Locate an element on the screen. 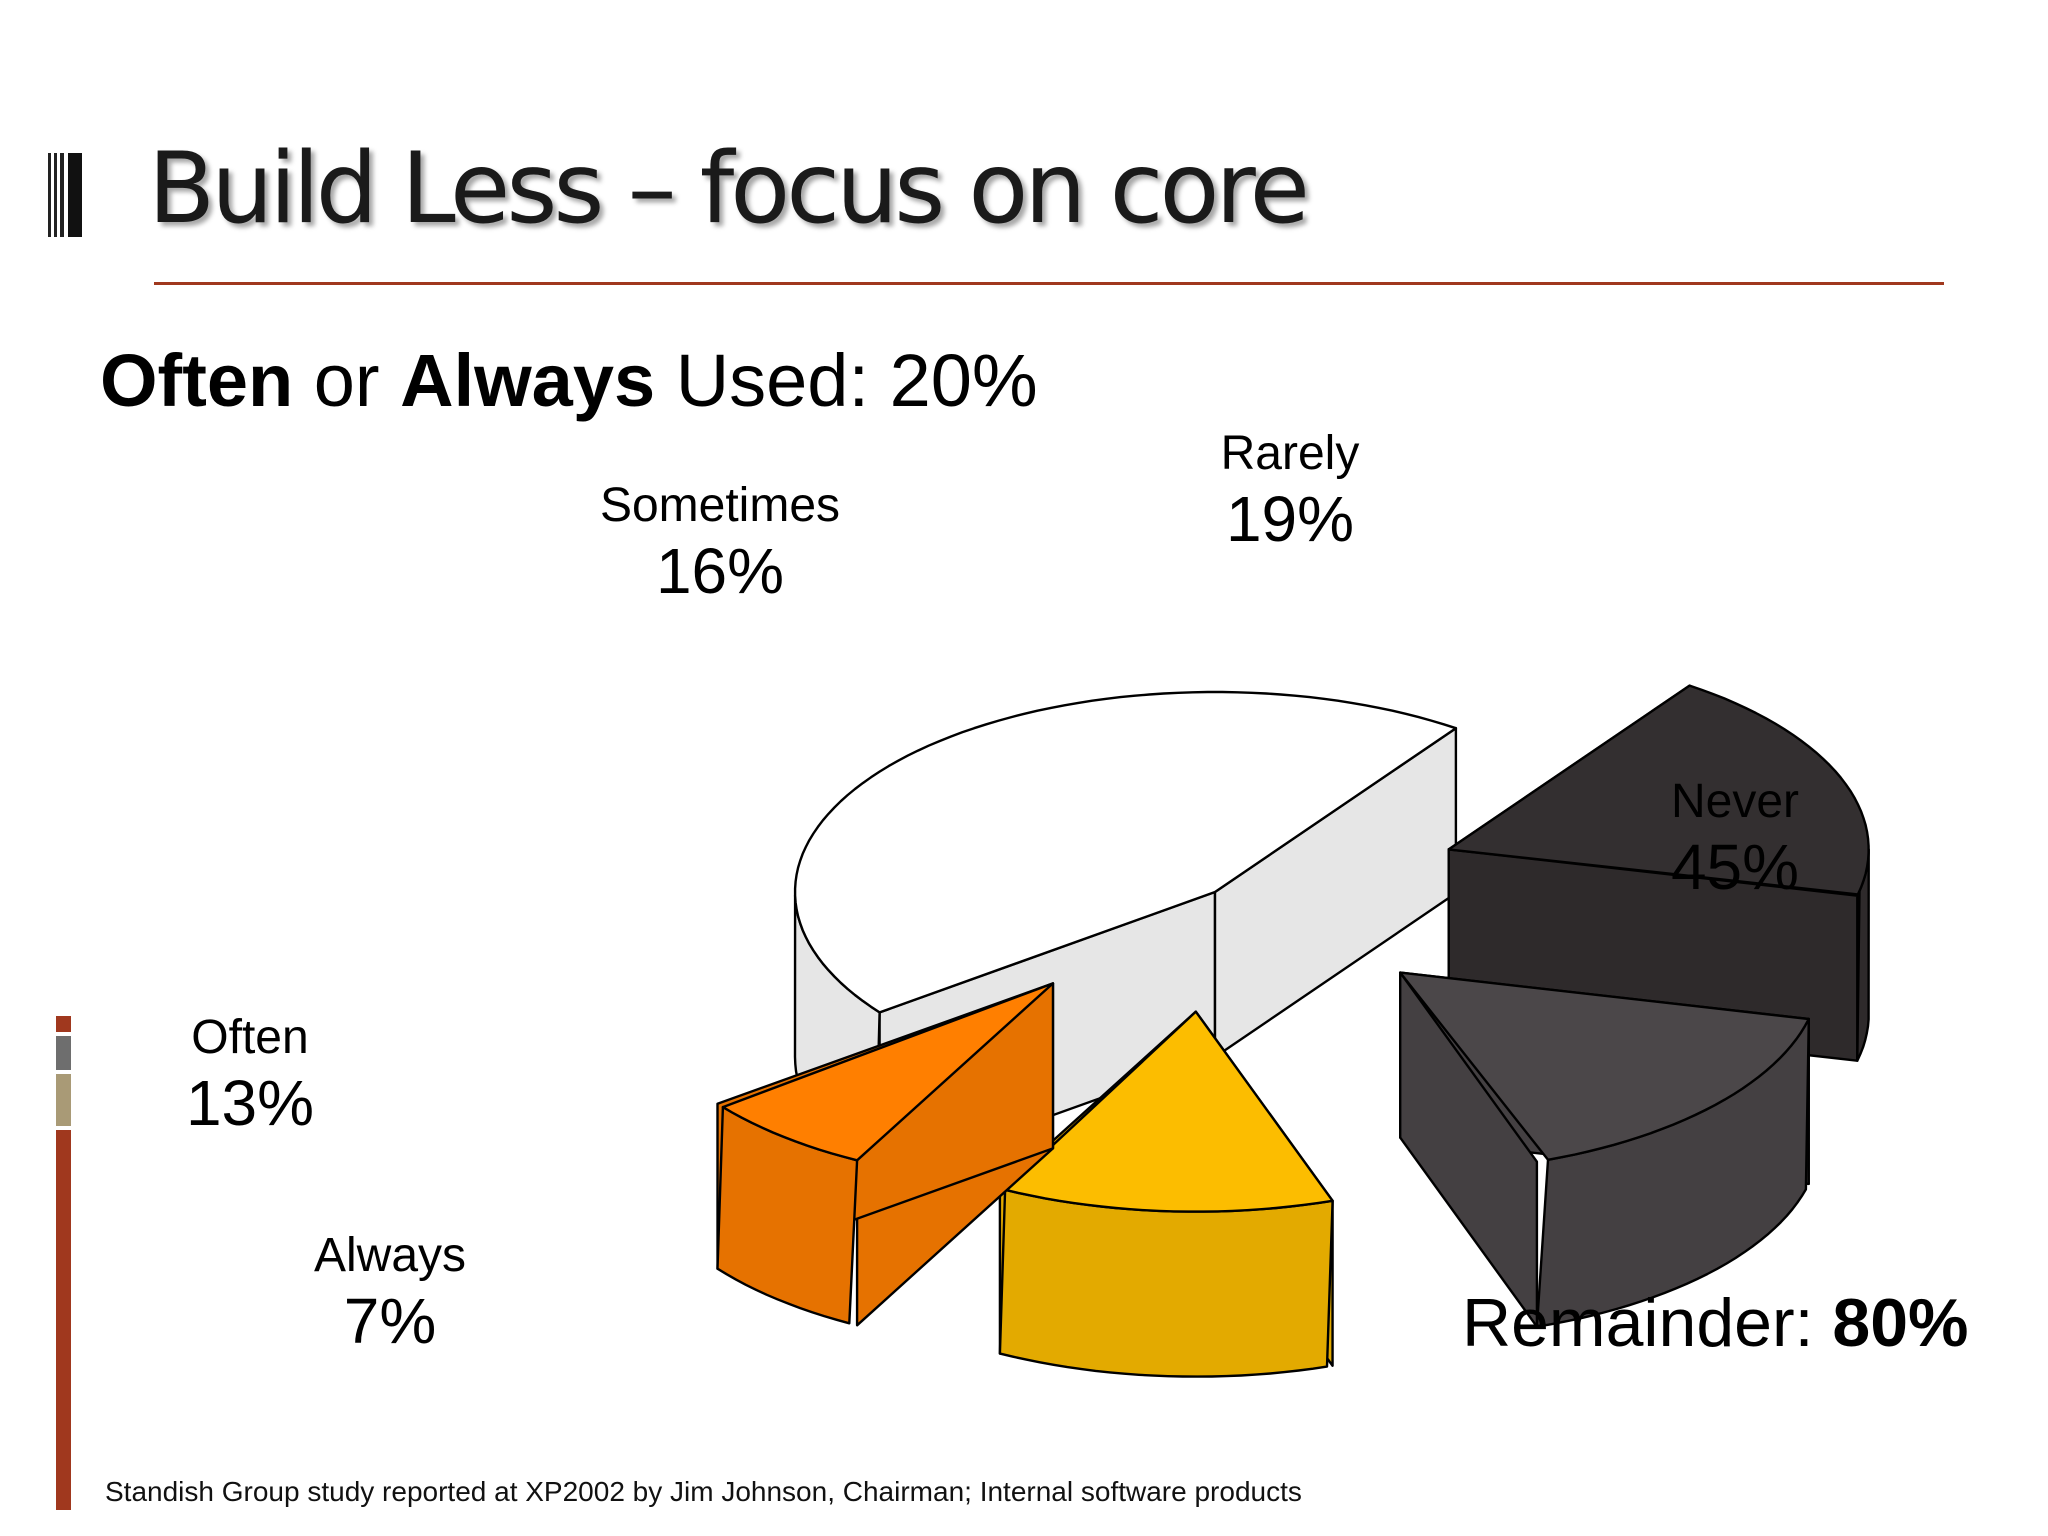  remainder-value: 80% is located at coordinates (1900, 1323).